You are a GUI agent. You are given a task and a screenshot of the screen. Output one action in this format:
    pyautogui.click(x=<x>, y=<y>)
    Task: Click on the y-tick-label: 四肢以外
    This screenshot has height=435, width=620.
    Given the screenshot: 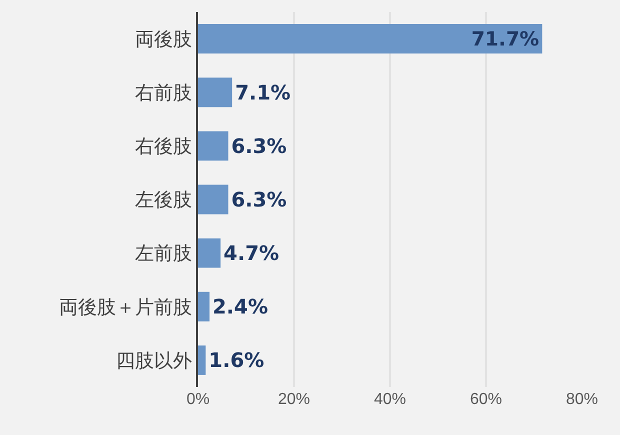 What is the action you would take?
    pyautogui.click(x=154, y=361)
    